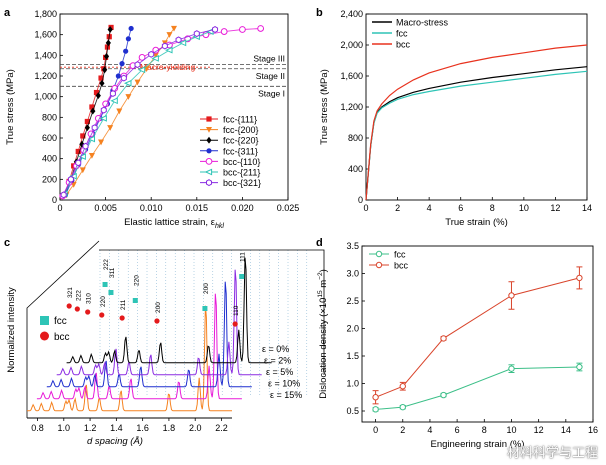 This screenshot has height=465, width=606. What do you see at coordinates (241, 162) in the screenshot?
I see `panel-a-legend-label: bcc-{110}` at bounding box center [241, 162].